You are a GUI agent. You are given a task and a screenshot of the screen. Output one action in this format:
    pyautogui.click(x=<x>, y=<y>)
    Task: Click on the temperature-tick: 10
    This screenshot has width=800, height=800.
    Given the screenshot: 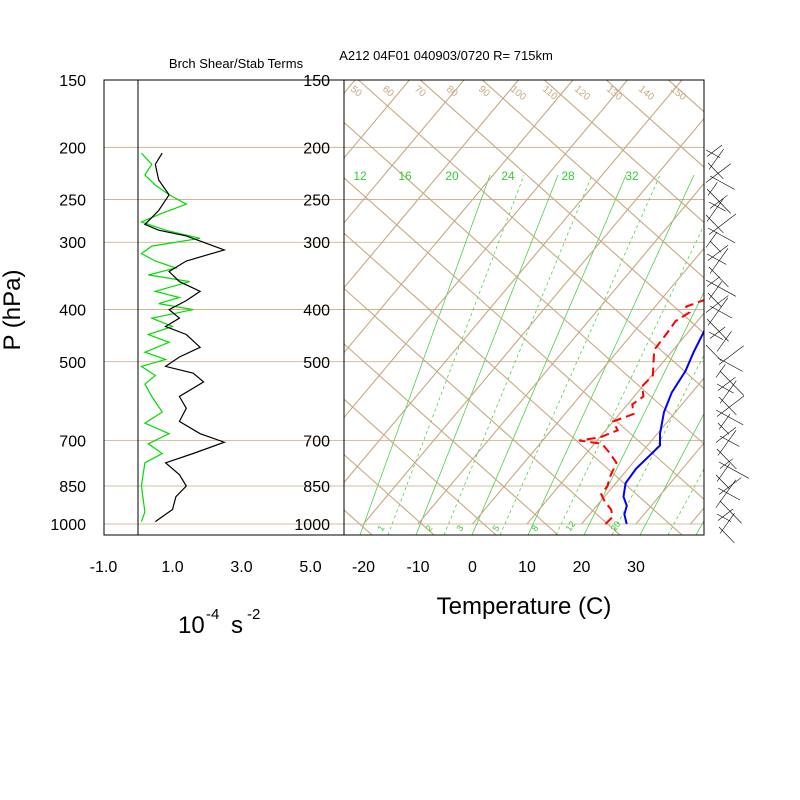 What is the action you would take?
    pyautogui.click(x=527, y=567)
    